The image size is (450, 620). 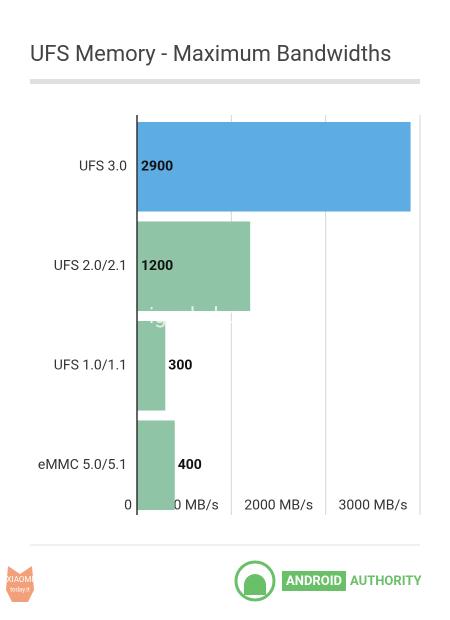 What do you see at coordinates (19, 579) in the screenshot?
I see `logo-text: XIAOMI` at bounding box center [19, 579].